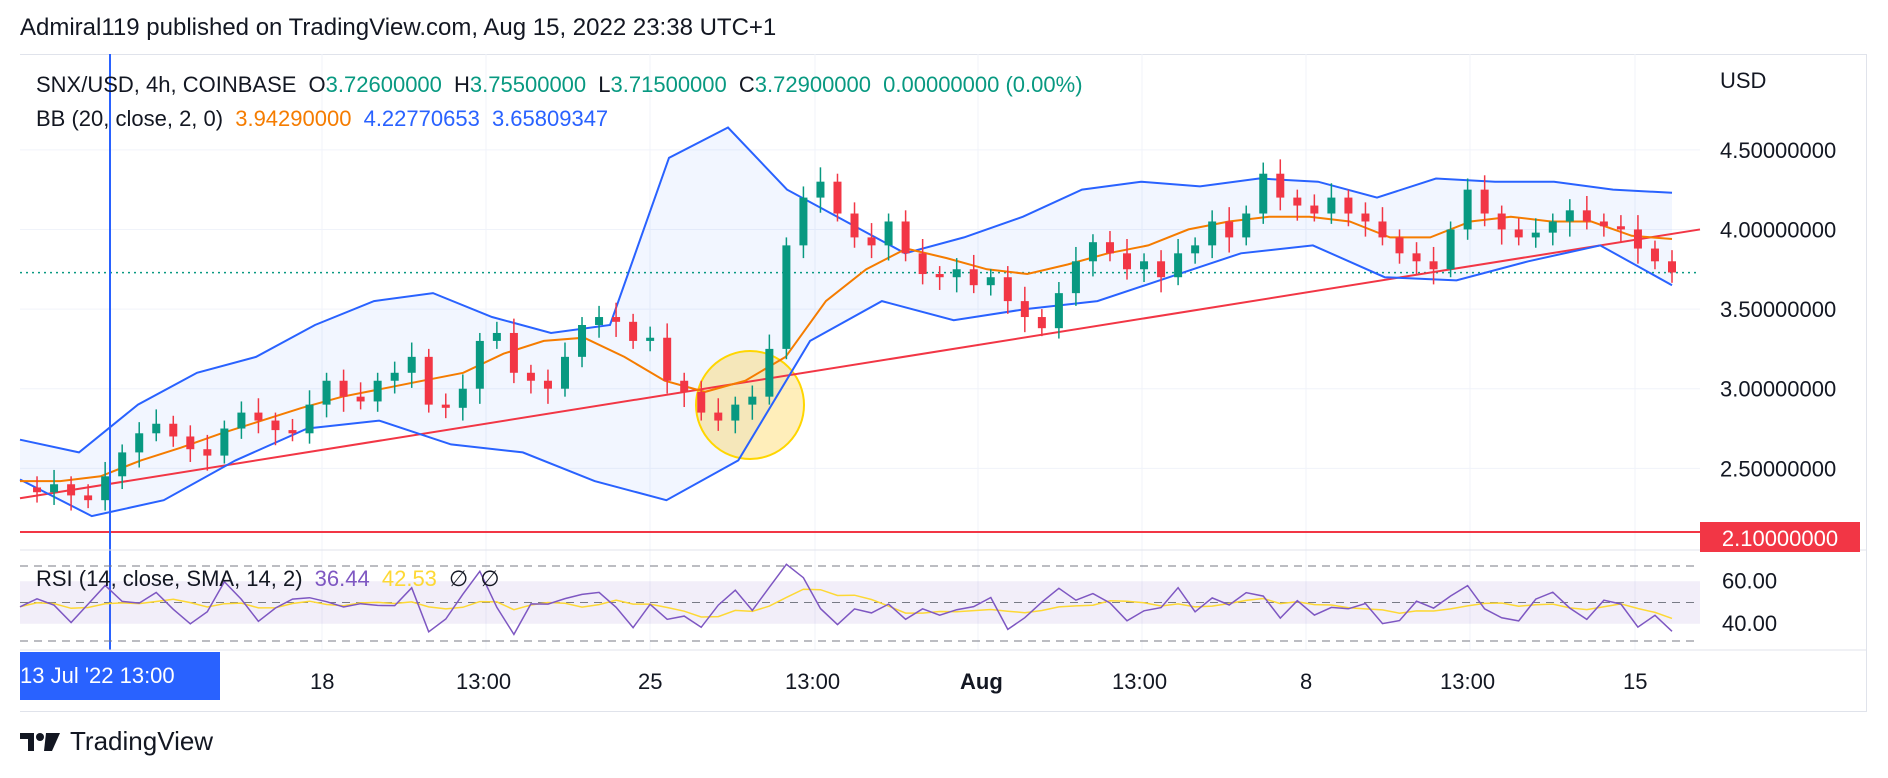  Describe the element at coordinates (981, 681) in the screenshot. I see `time-axis-tick: Aug` at that location.